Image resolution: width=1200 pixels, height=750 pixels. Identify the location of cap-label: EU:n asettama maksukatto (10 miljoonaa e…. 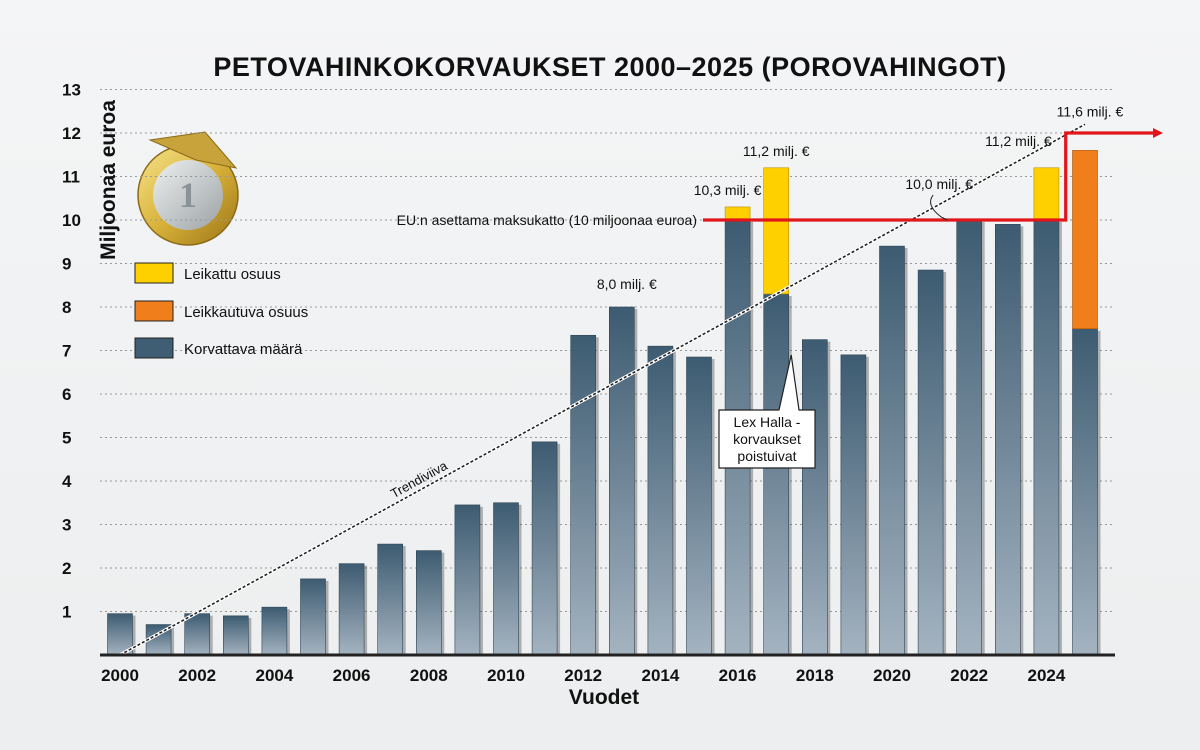
(547, 220).